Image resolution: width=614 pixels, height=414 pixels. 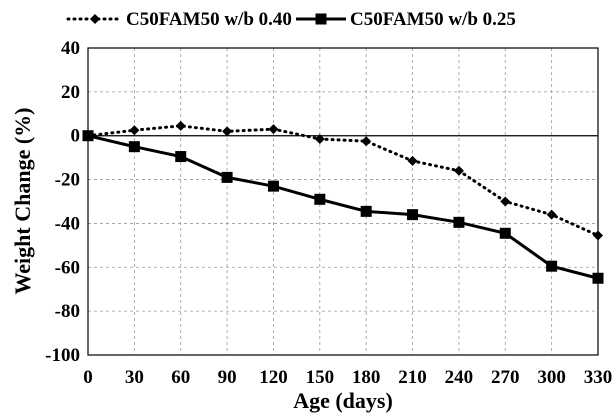 What do you see at coordinates (433, 19) in the screenshot?
I see `legend-label: C50FAM50 w/b 0.25` at bounding box center [433, 19].